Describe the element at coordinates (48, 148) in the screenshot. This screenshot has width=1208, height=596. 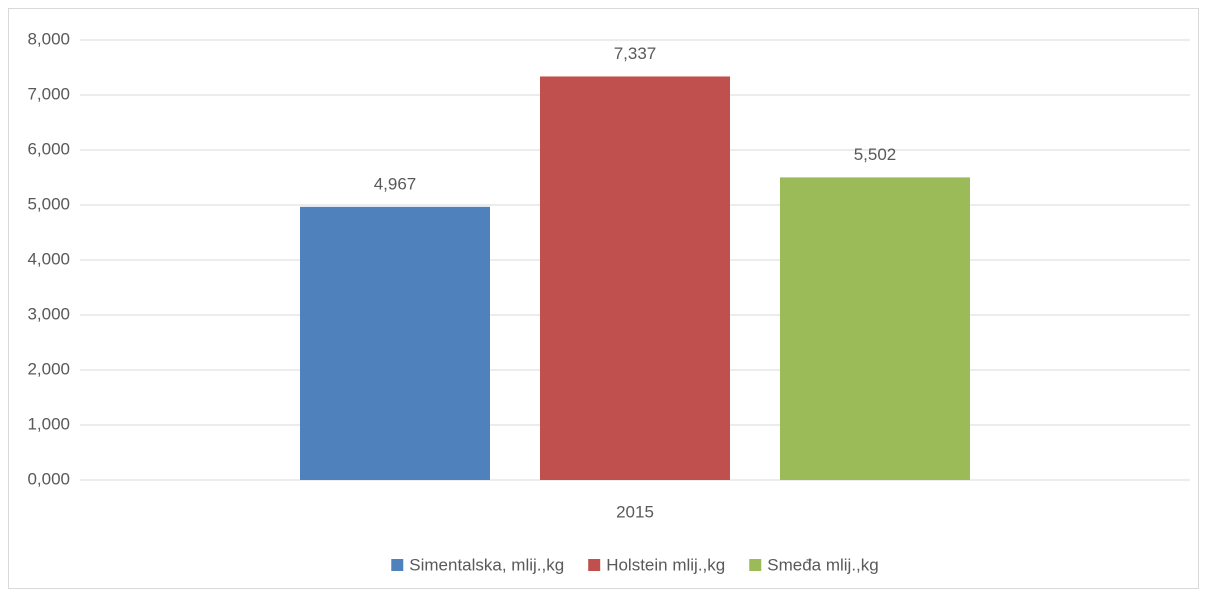
I see `y-tick-label: 6,000` at that location.